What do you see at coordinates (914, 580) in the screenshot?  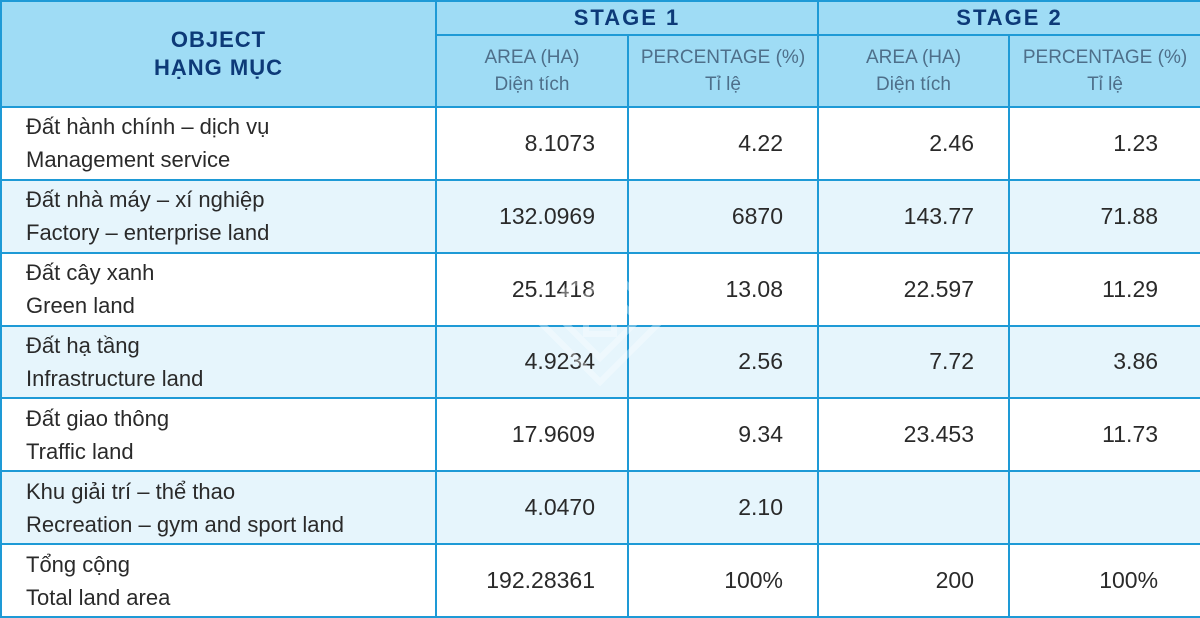 I see `stage-2-area-cell: 200` at bounding box center [914, 580].